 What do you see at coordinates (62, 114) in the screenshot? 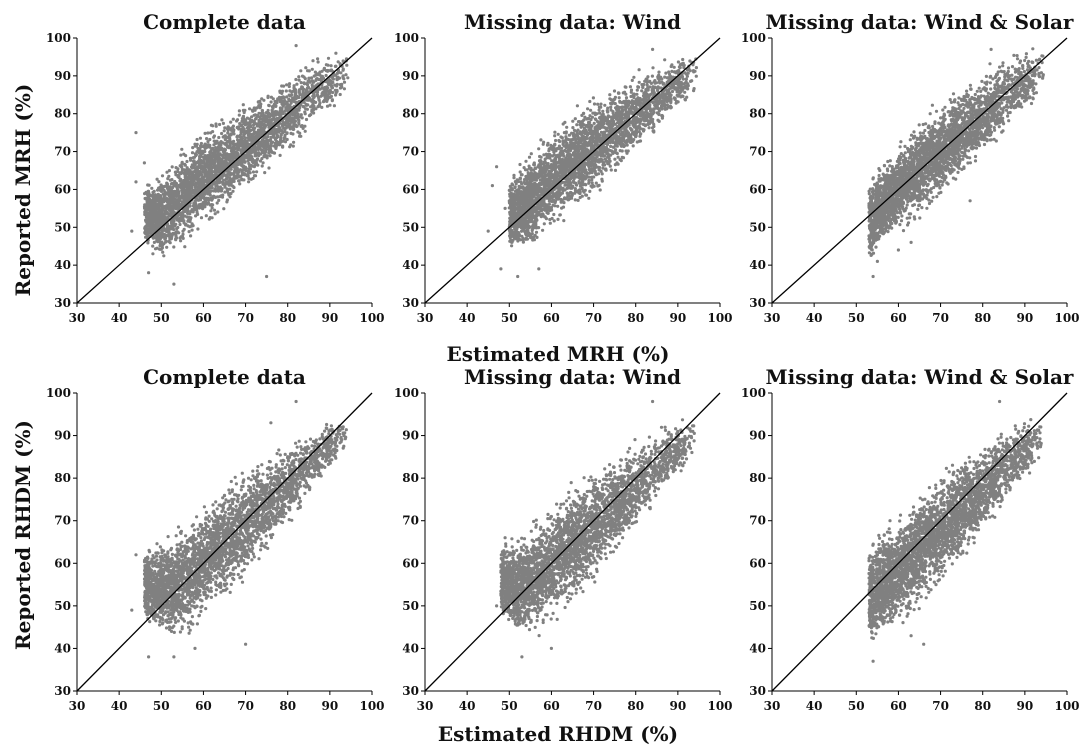
I see `y-tick-label: 80` at bounding box center [62, 114].